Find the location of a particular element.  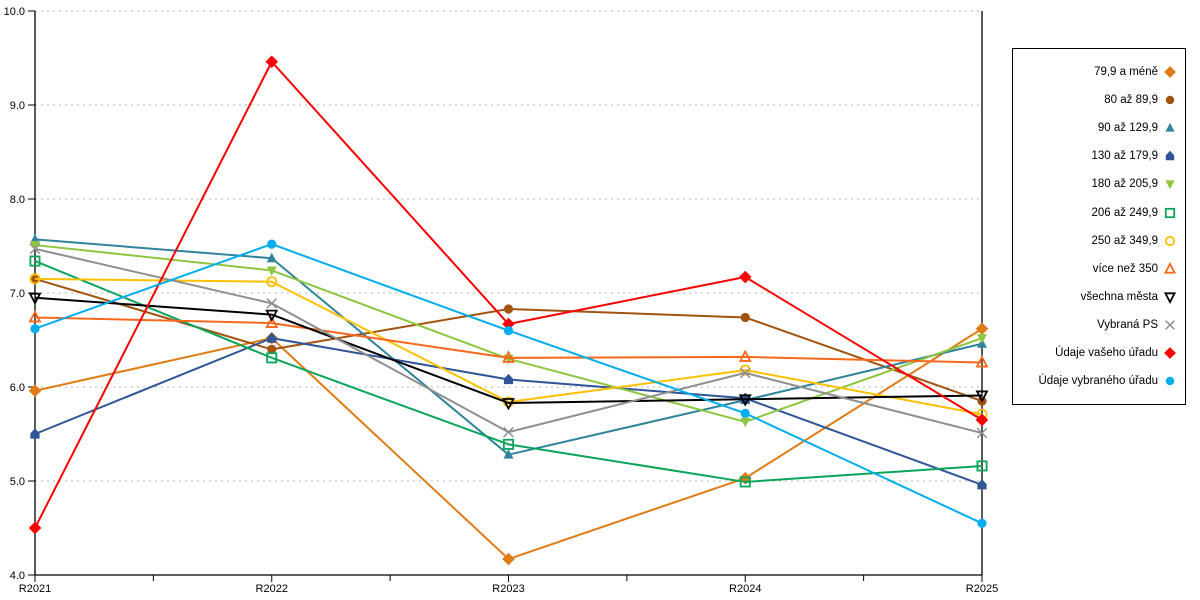

y-tick-label: 9.0 is located at coordinates (17, 106).